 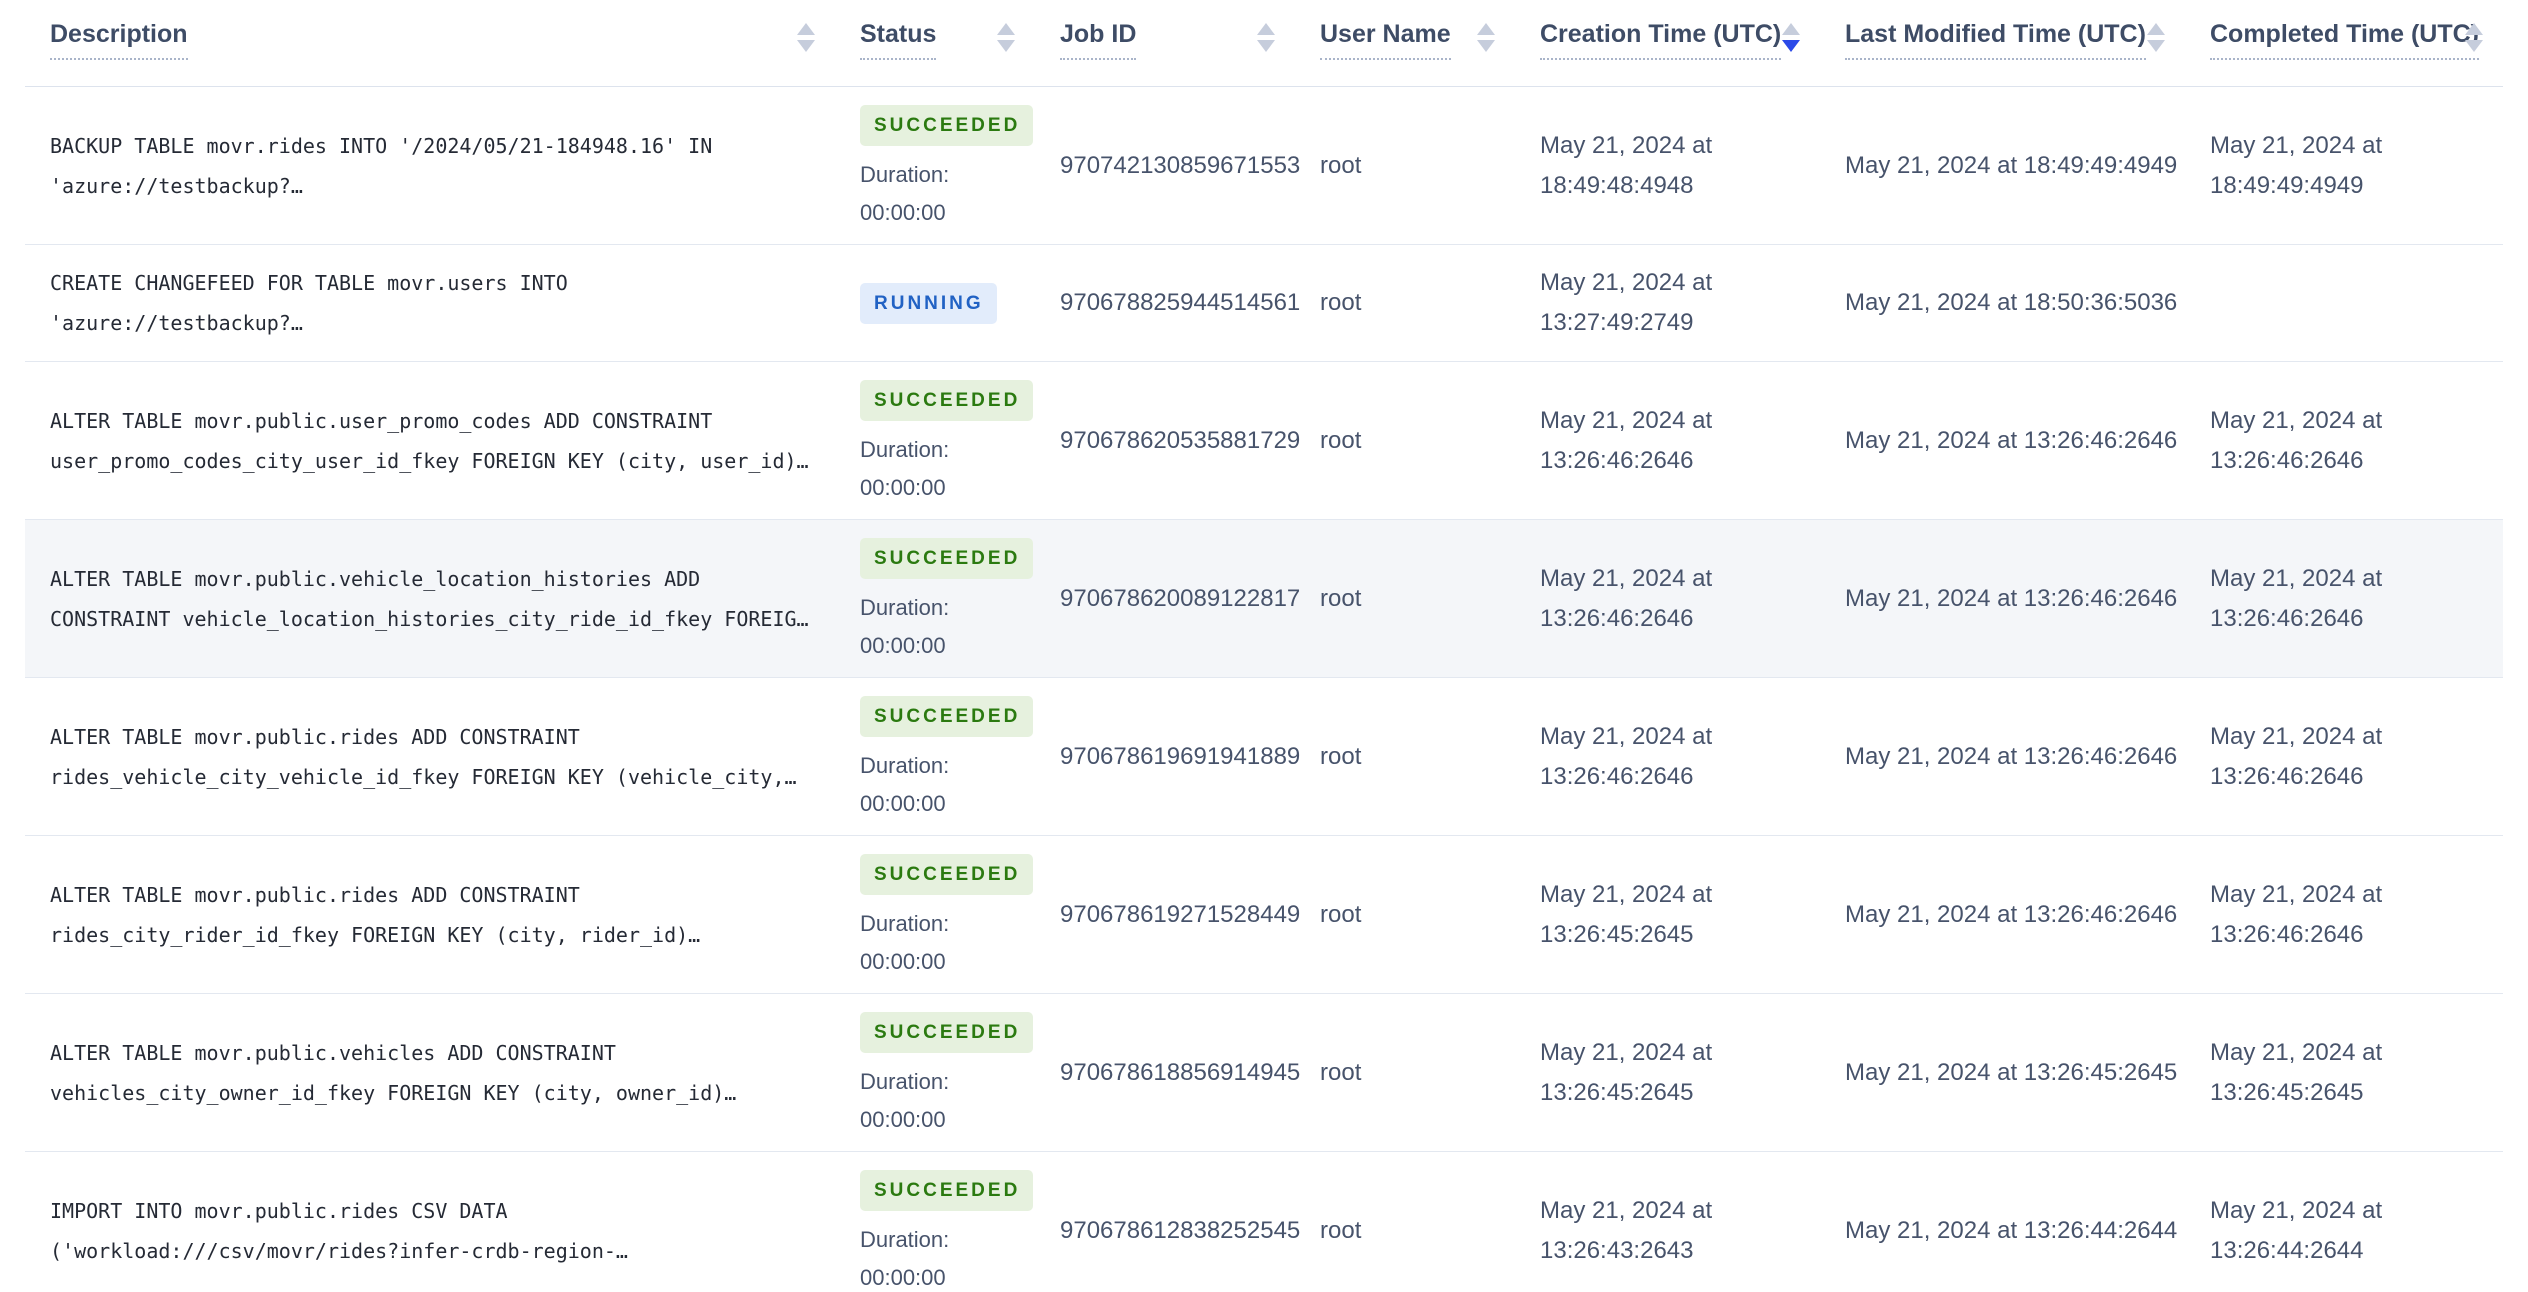 I want to click on column-header-user-name: User Name, so click(x=1405, y=53).